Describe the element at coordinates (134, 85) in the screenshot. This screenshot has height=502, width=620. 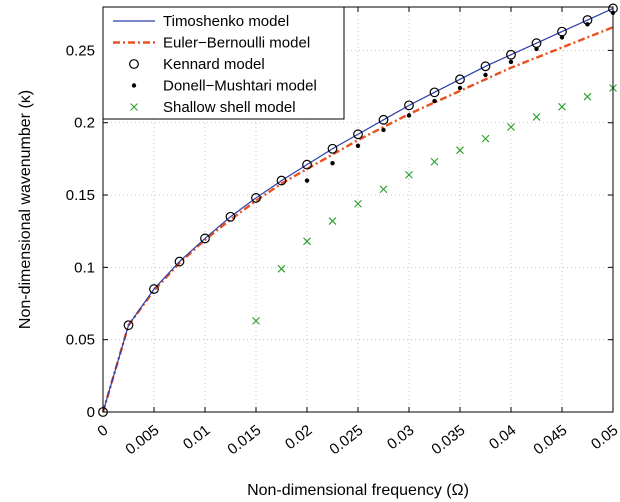
I see `legend-swatch` at that location.